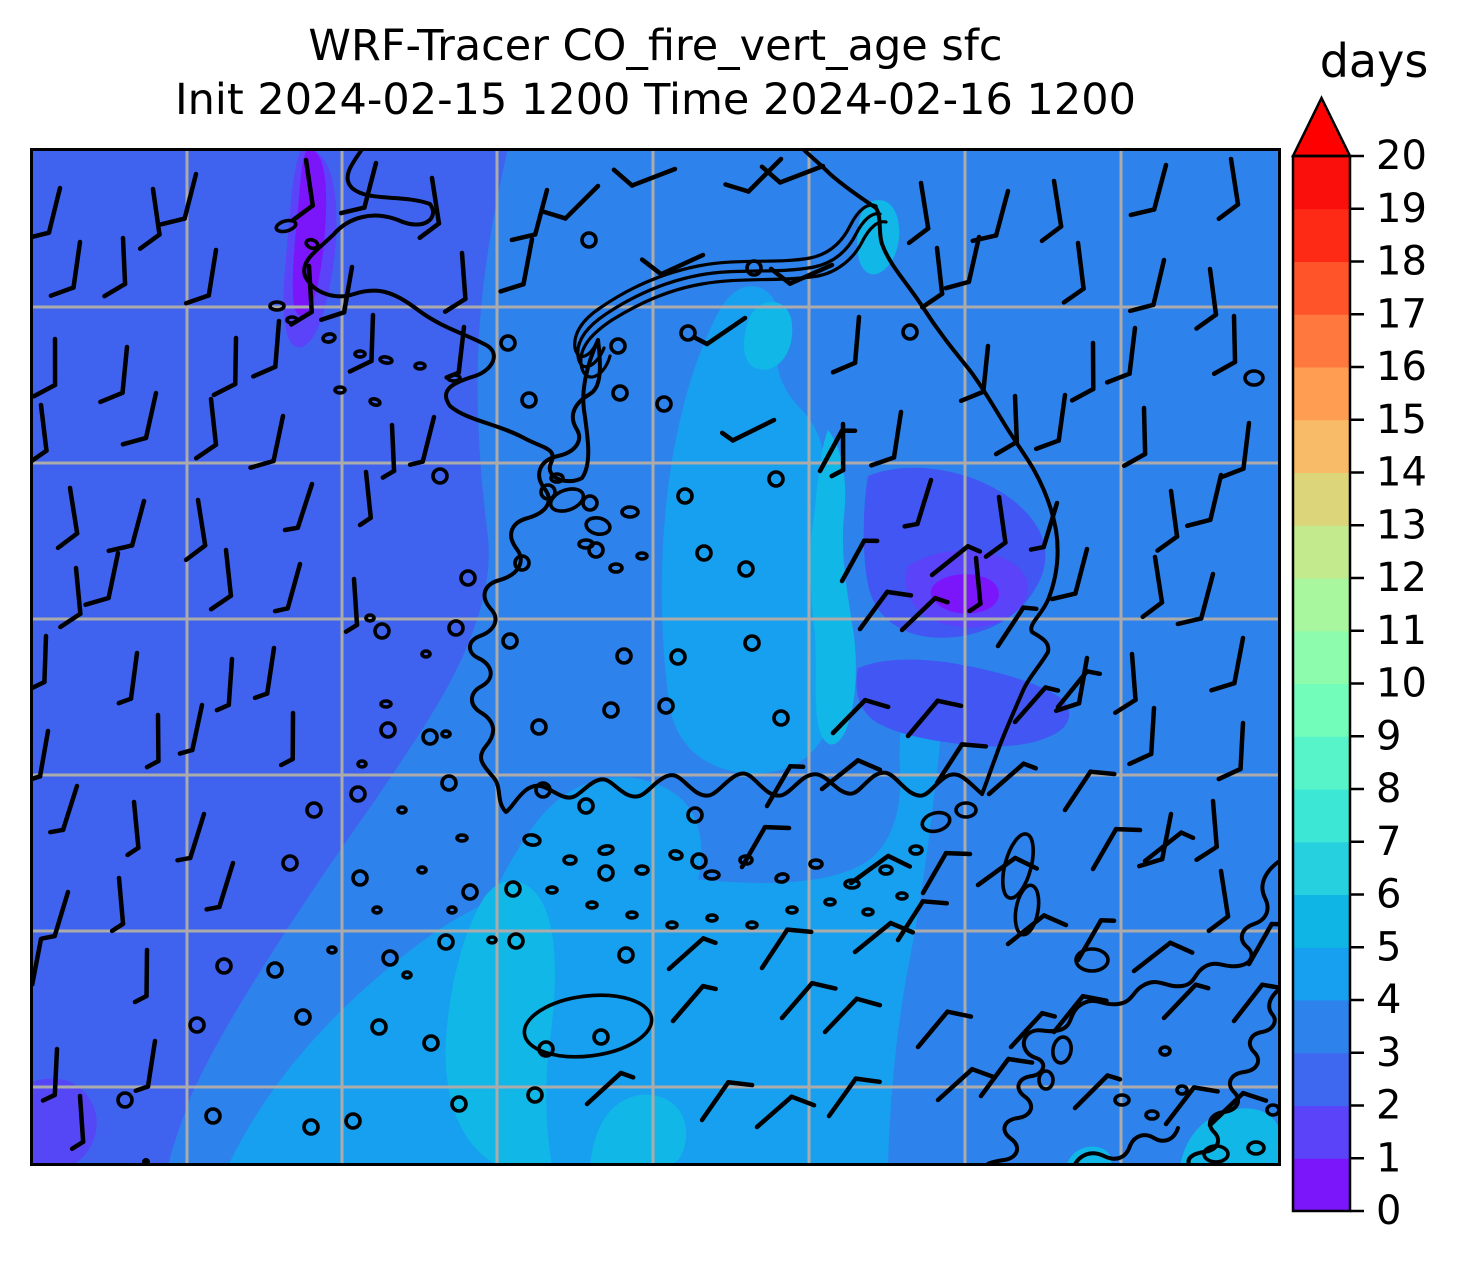 The height and width of the screenshot is (1267, 1462). What do you see at coordinates (1401, 631) in the screenshot?
I see `colorbar-tick-label: 11` at bounding box center [1401, 631].